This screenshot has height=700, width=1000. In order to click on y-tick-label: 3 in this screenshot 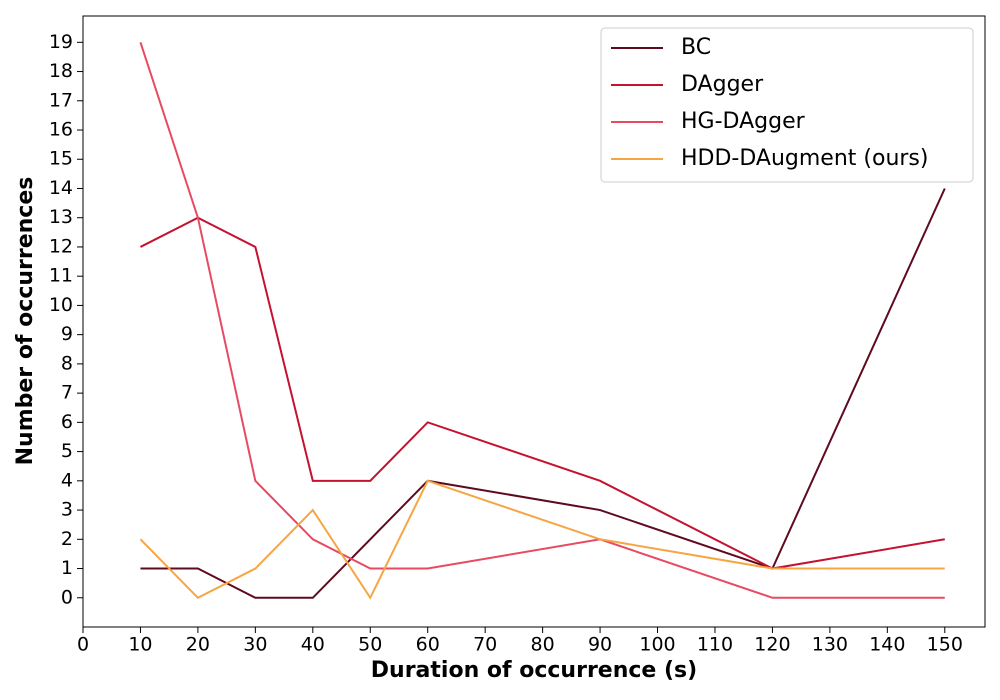, I will do `click(67, 510)`.